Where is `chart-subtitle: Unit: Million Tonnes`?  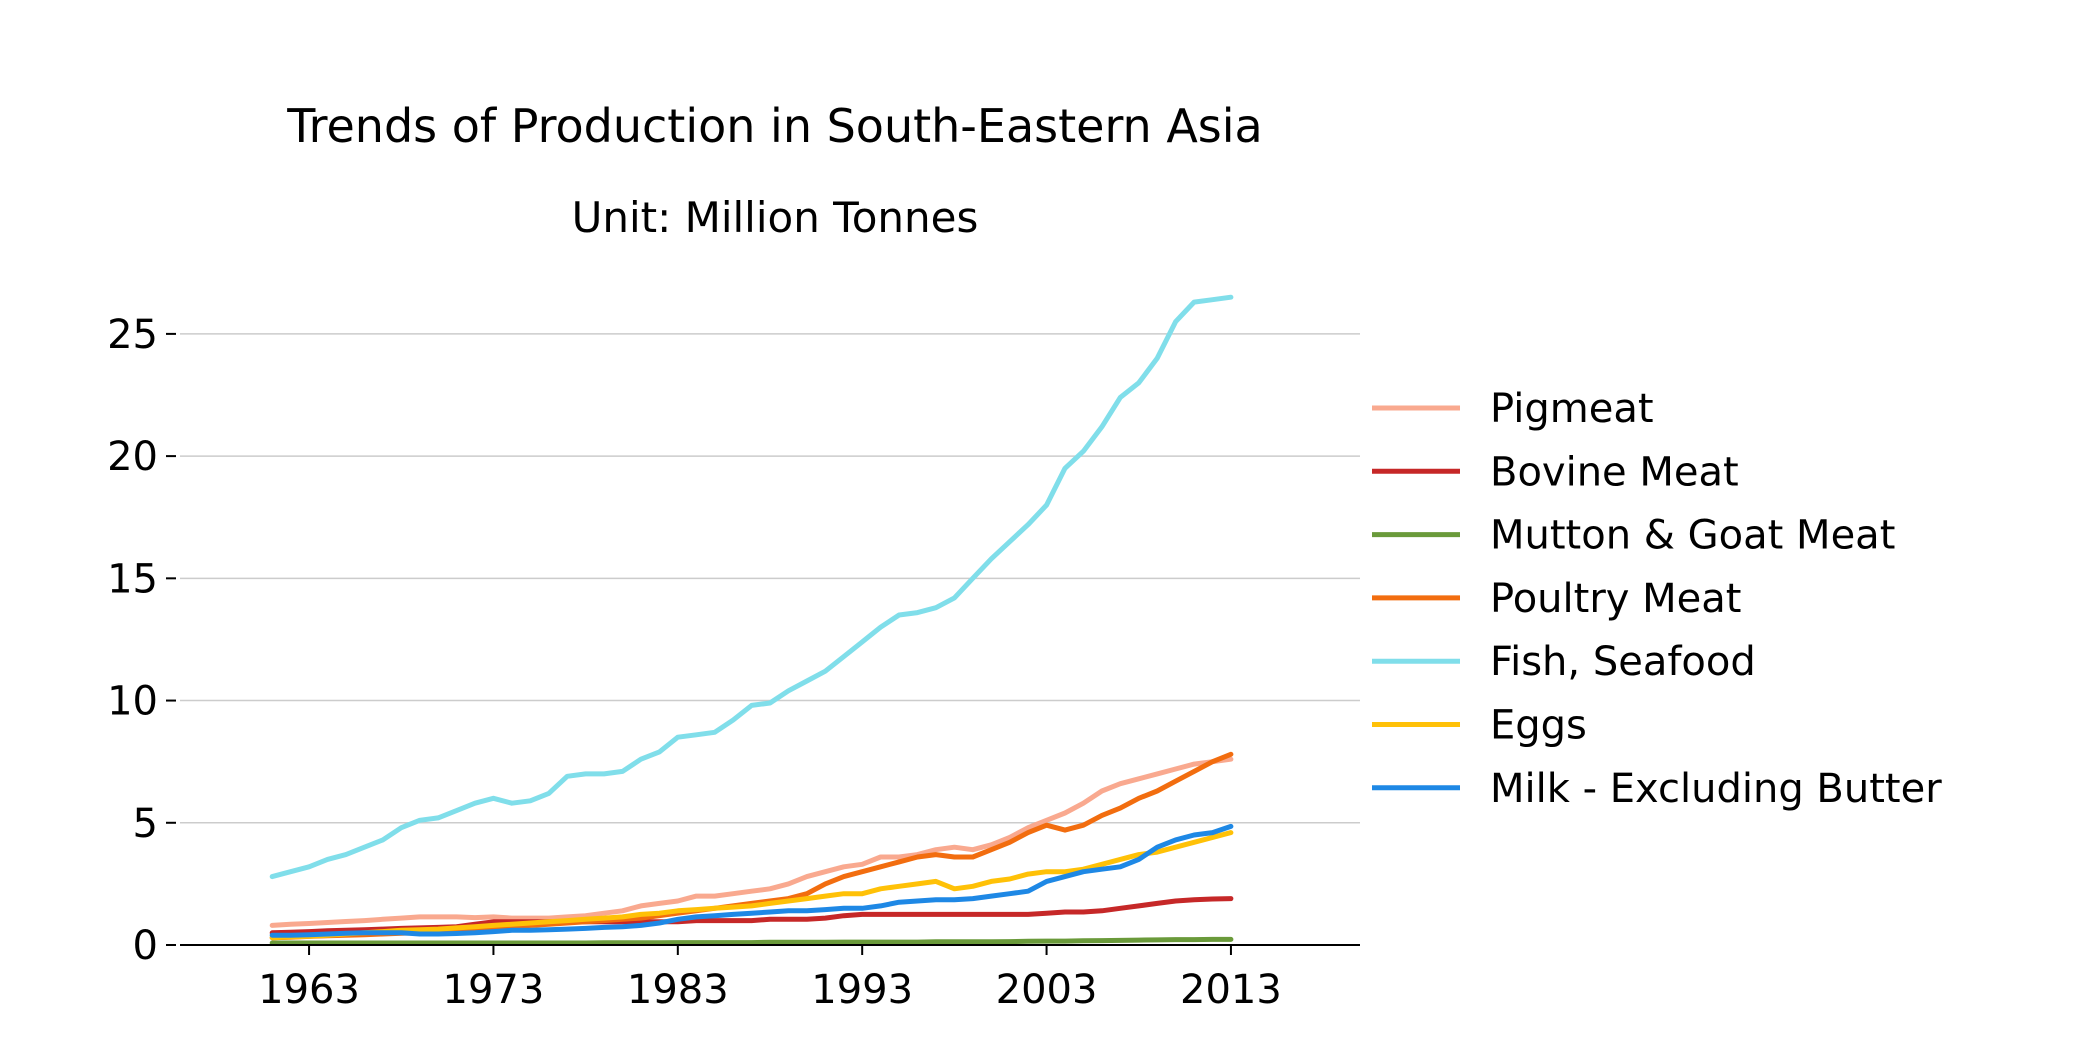
chart-subtitle: Unit: Million Tonnes is located at coordinates (775, 217).